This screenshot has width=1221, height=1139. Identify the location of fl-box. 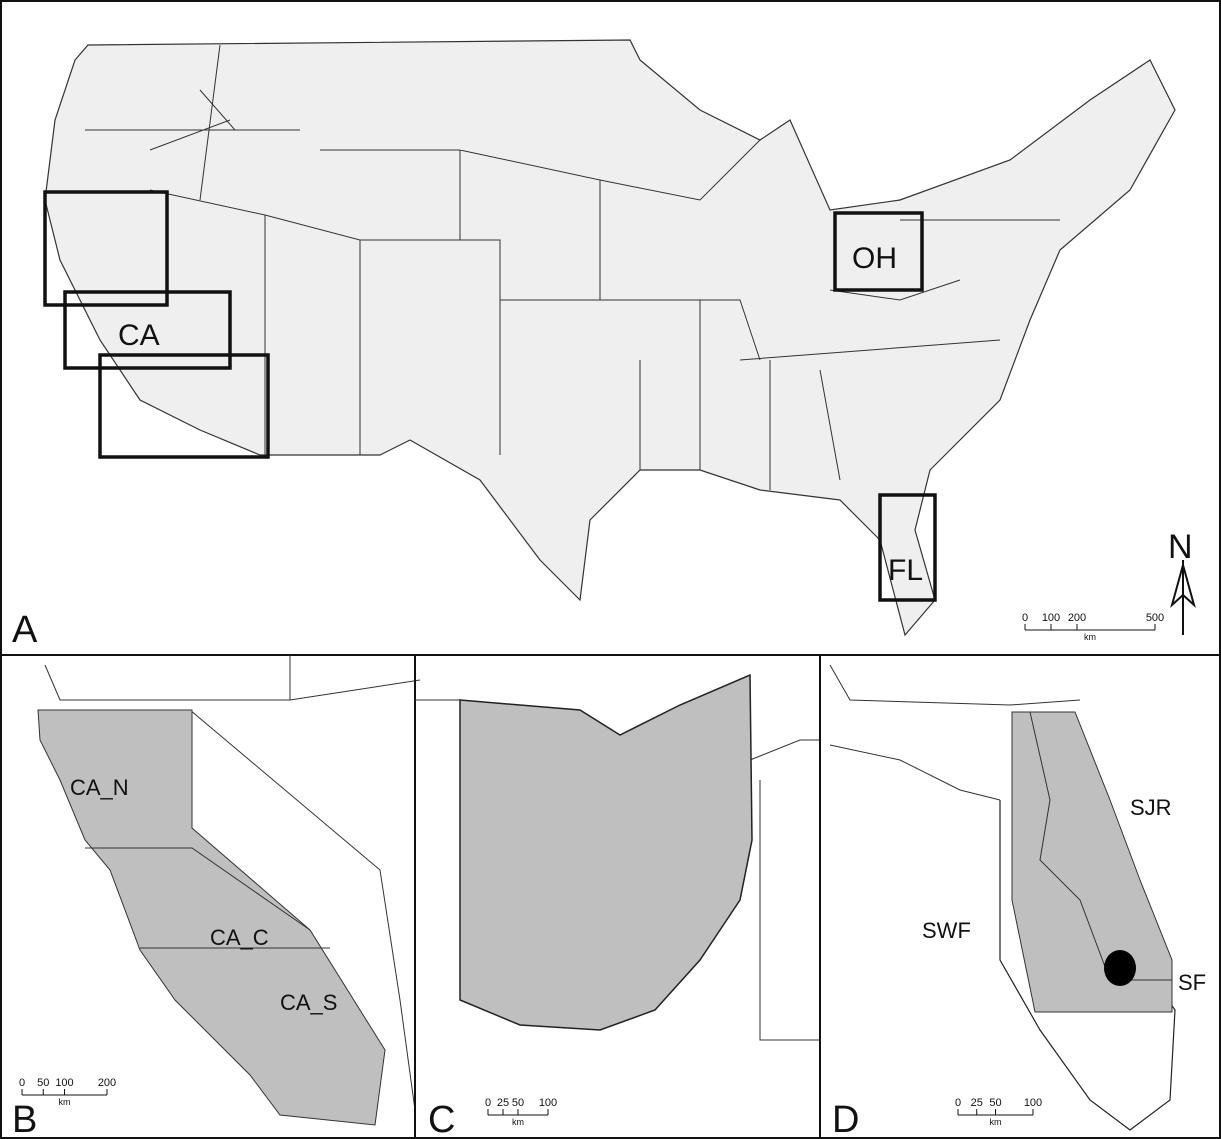
(907, 547).